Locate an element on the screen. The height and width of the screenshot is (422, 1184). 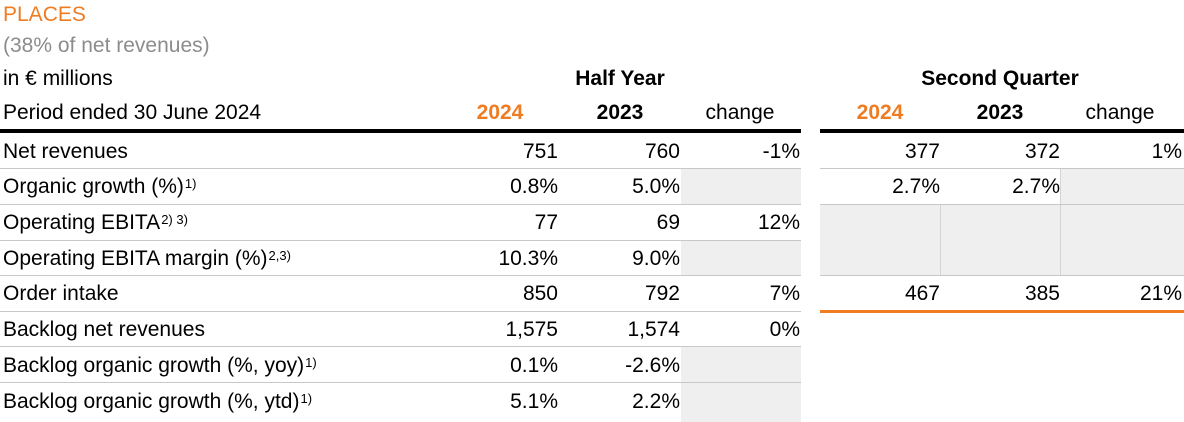
q2-col-2024: 2024 is located at coordinates (880, 112).